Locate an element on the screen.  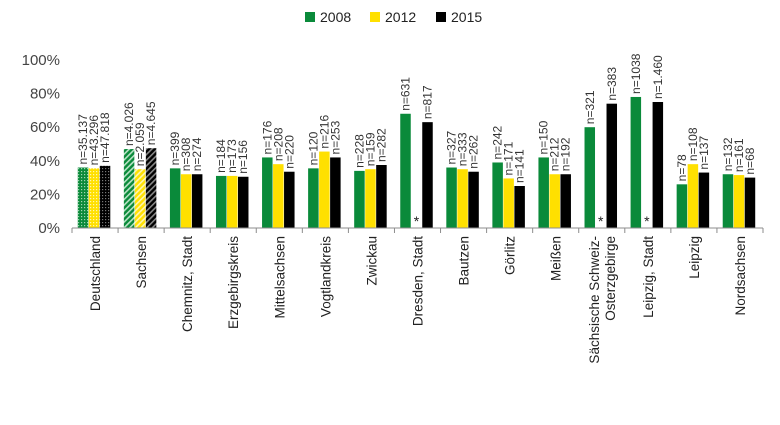
sample-size-label: n=308 is located at coordinates (186, 154).